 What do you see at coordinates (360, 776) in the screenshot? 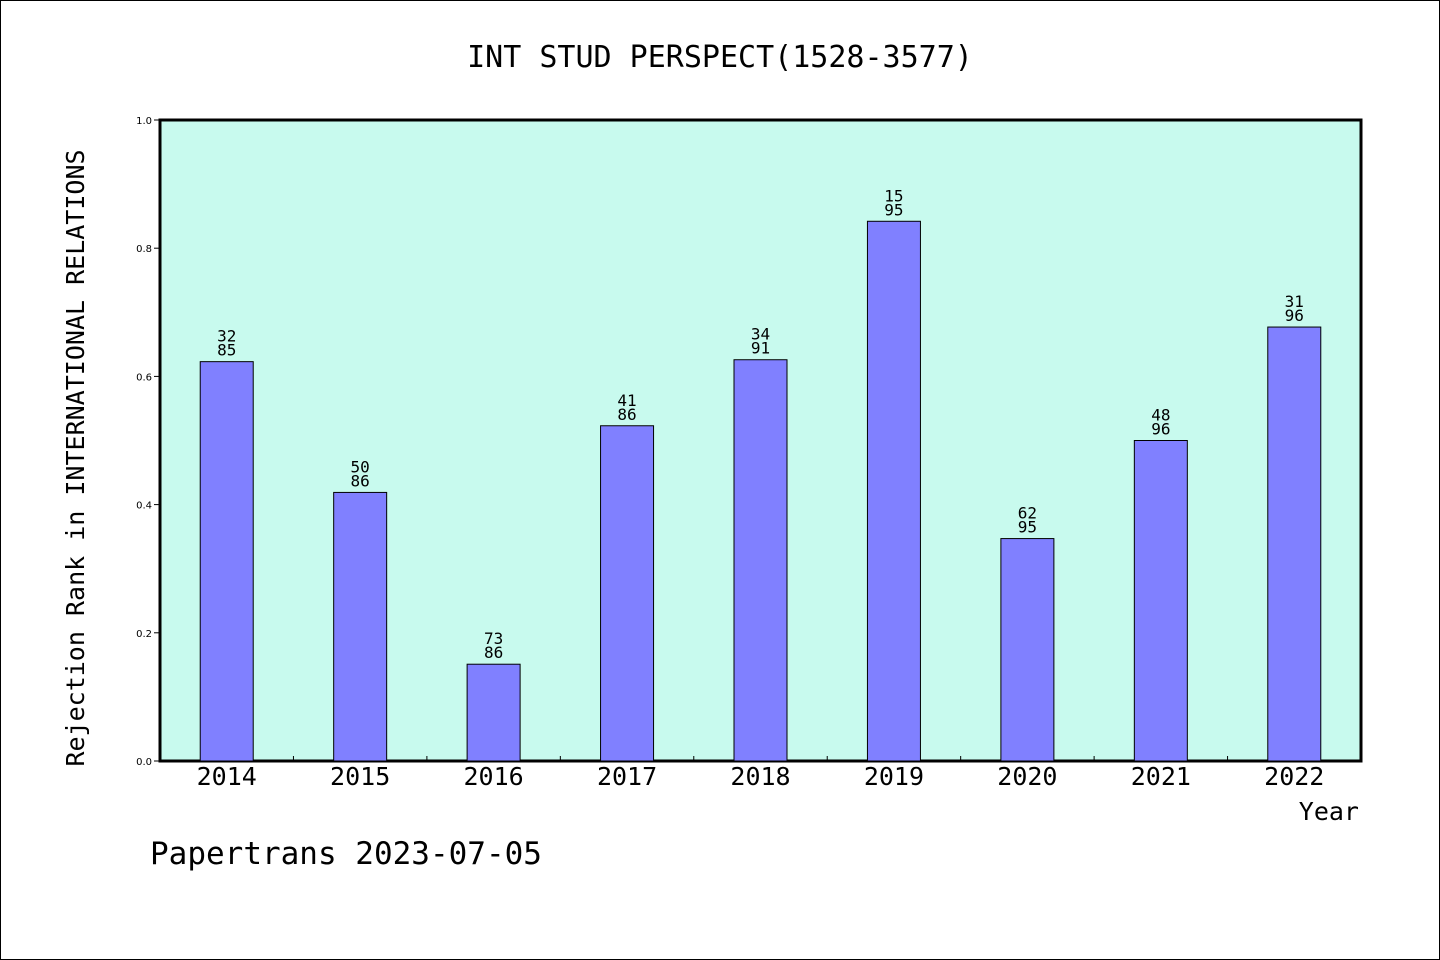
I see `x-tick-label-2015: 2015` at bounding box center [360, 776].